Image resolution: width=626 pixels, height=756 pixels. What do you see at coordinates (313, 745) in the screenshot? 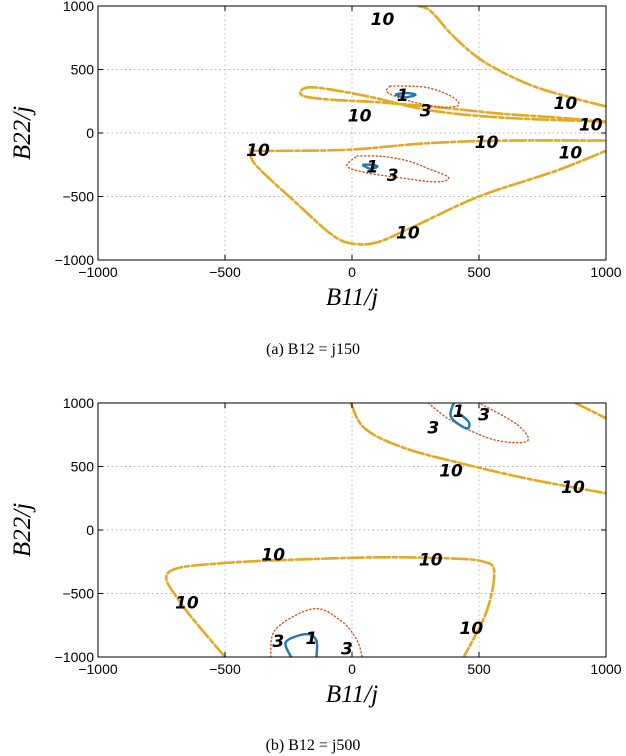
I see `subfigure-caption: (b) B12 = j500` at bounding box center [313, 745].